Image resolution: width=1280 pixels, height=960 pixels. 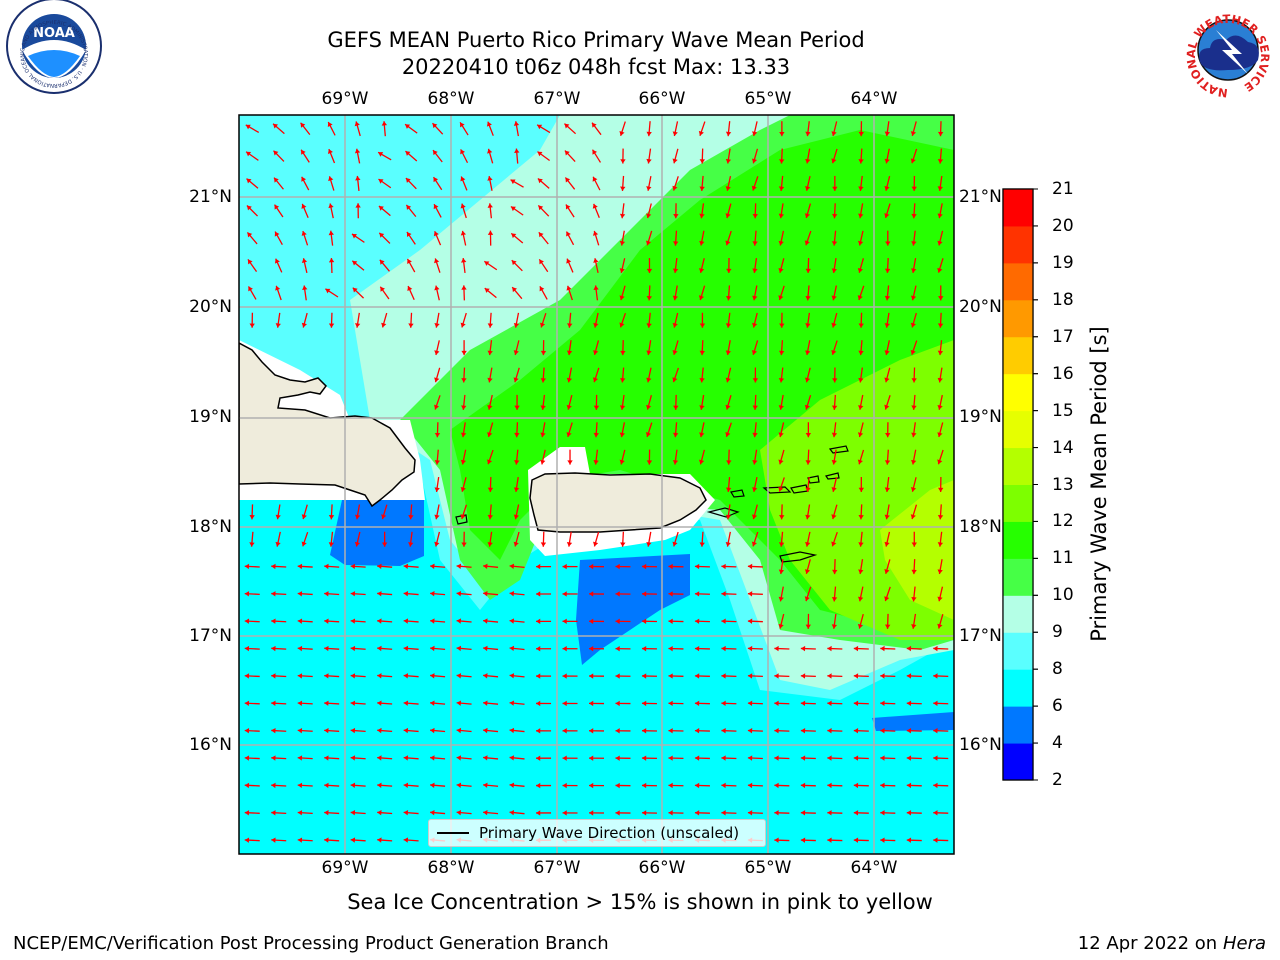 What do you see at coordinates (210, 197) in the screenshot?
I see `lat-label-left-21n: 21°N` at bounding box center [210, 197].